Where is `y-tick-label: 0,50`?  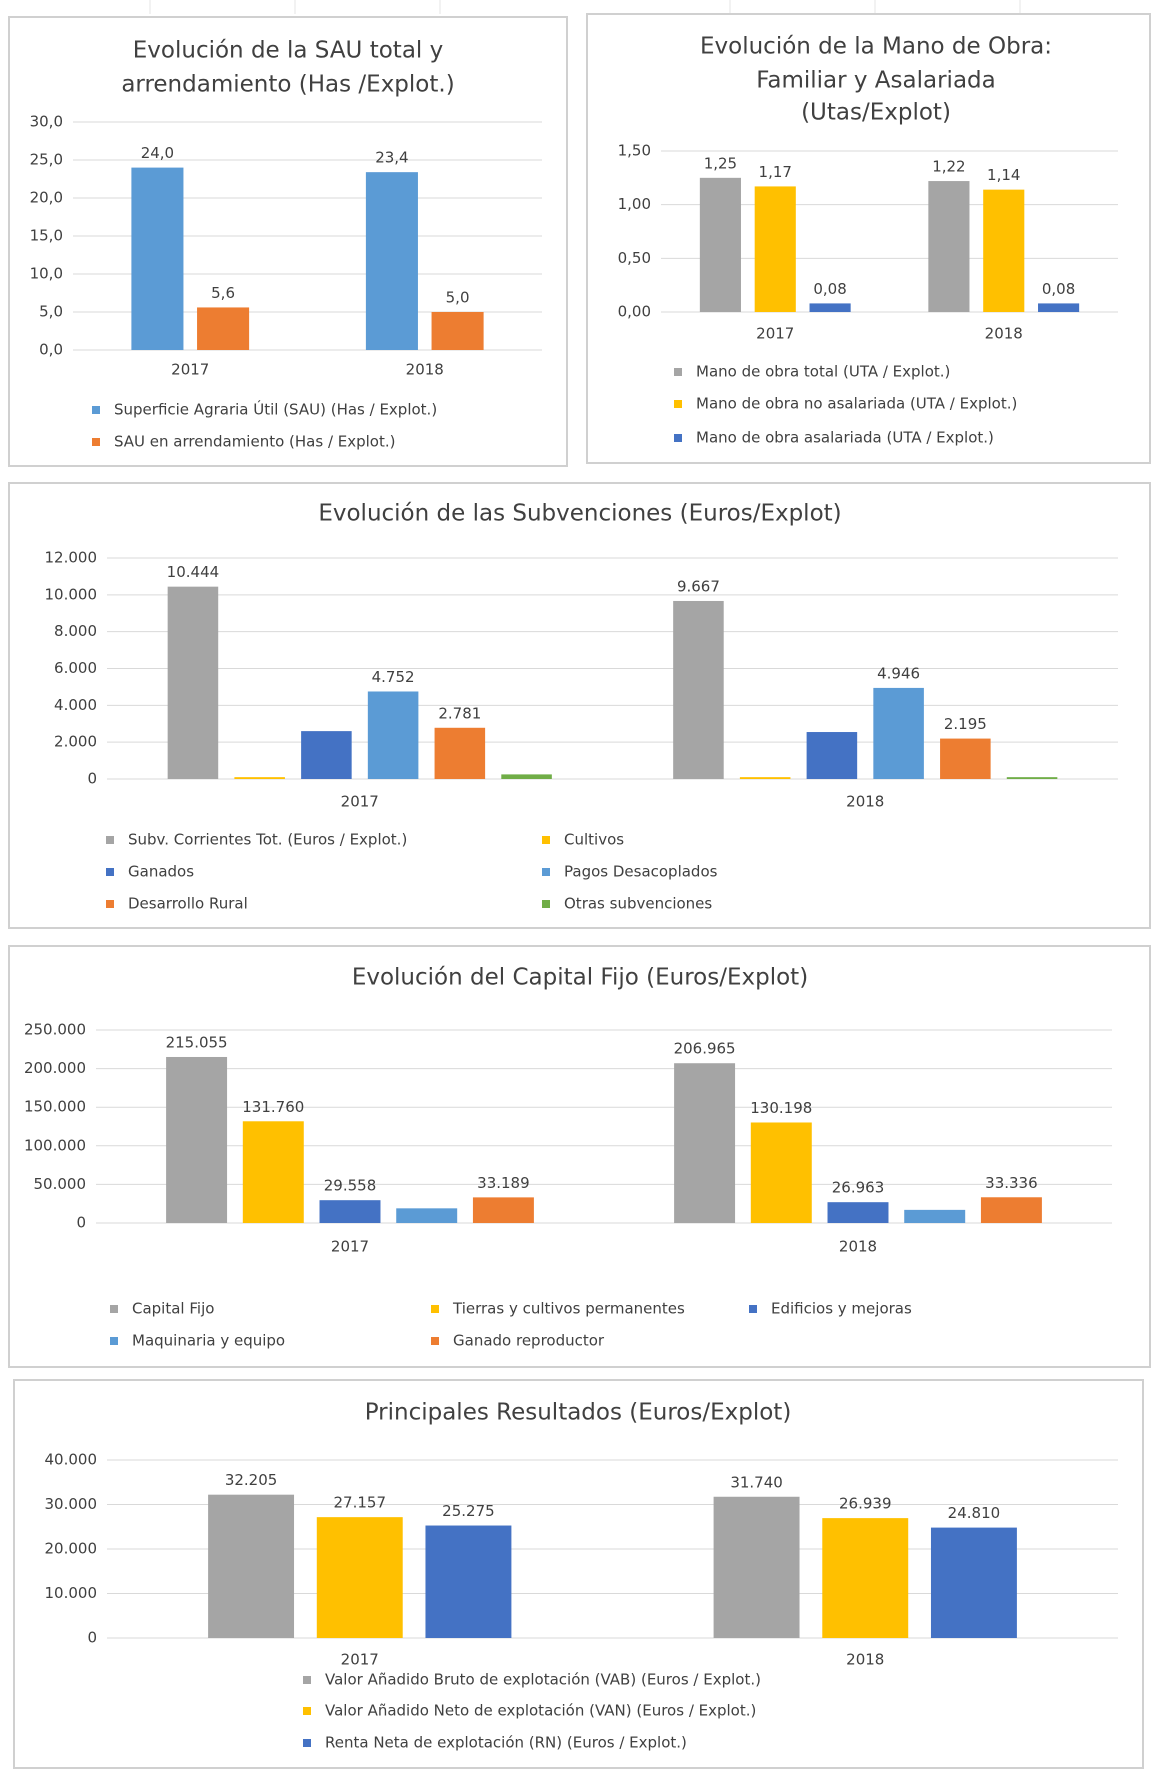 y-tick-label: 0,50 is located at coordinates (634, 258).